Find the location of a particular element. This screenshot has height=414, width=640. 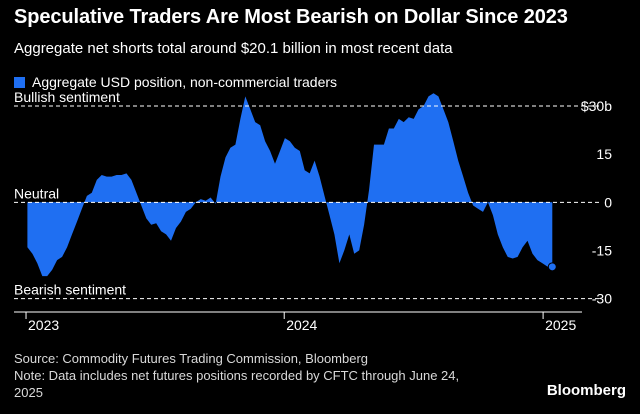

legend-swatch is located at coordinates (19, 82).